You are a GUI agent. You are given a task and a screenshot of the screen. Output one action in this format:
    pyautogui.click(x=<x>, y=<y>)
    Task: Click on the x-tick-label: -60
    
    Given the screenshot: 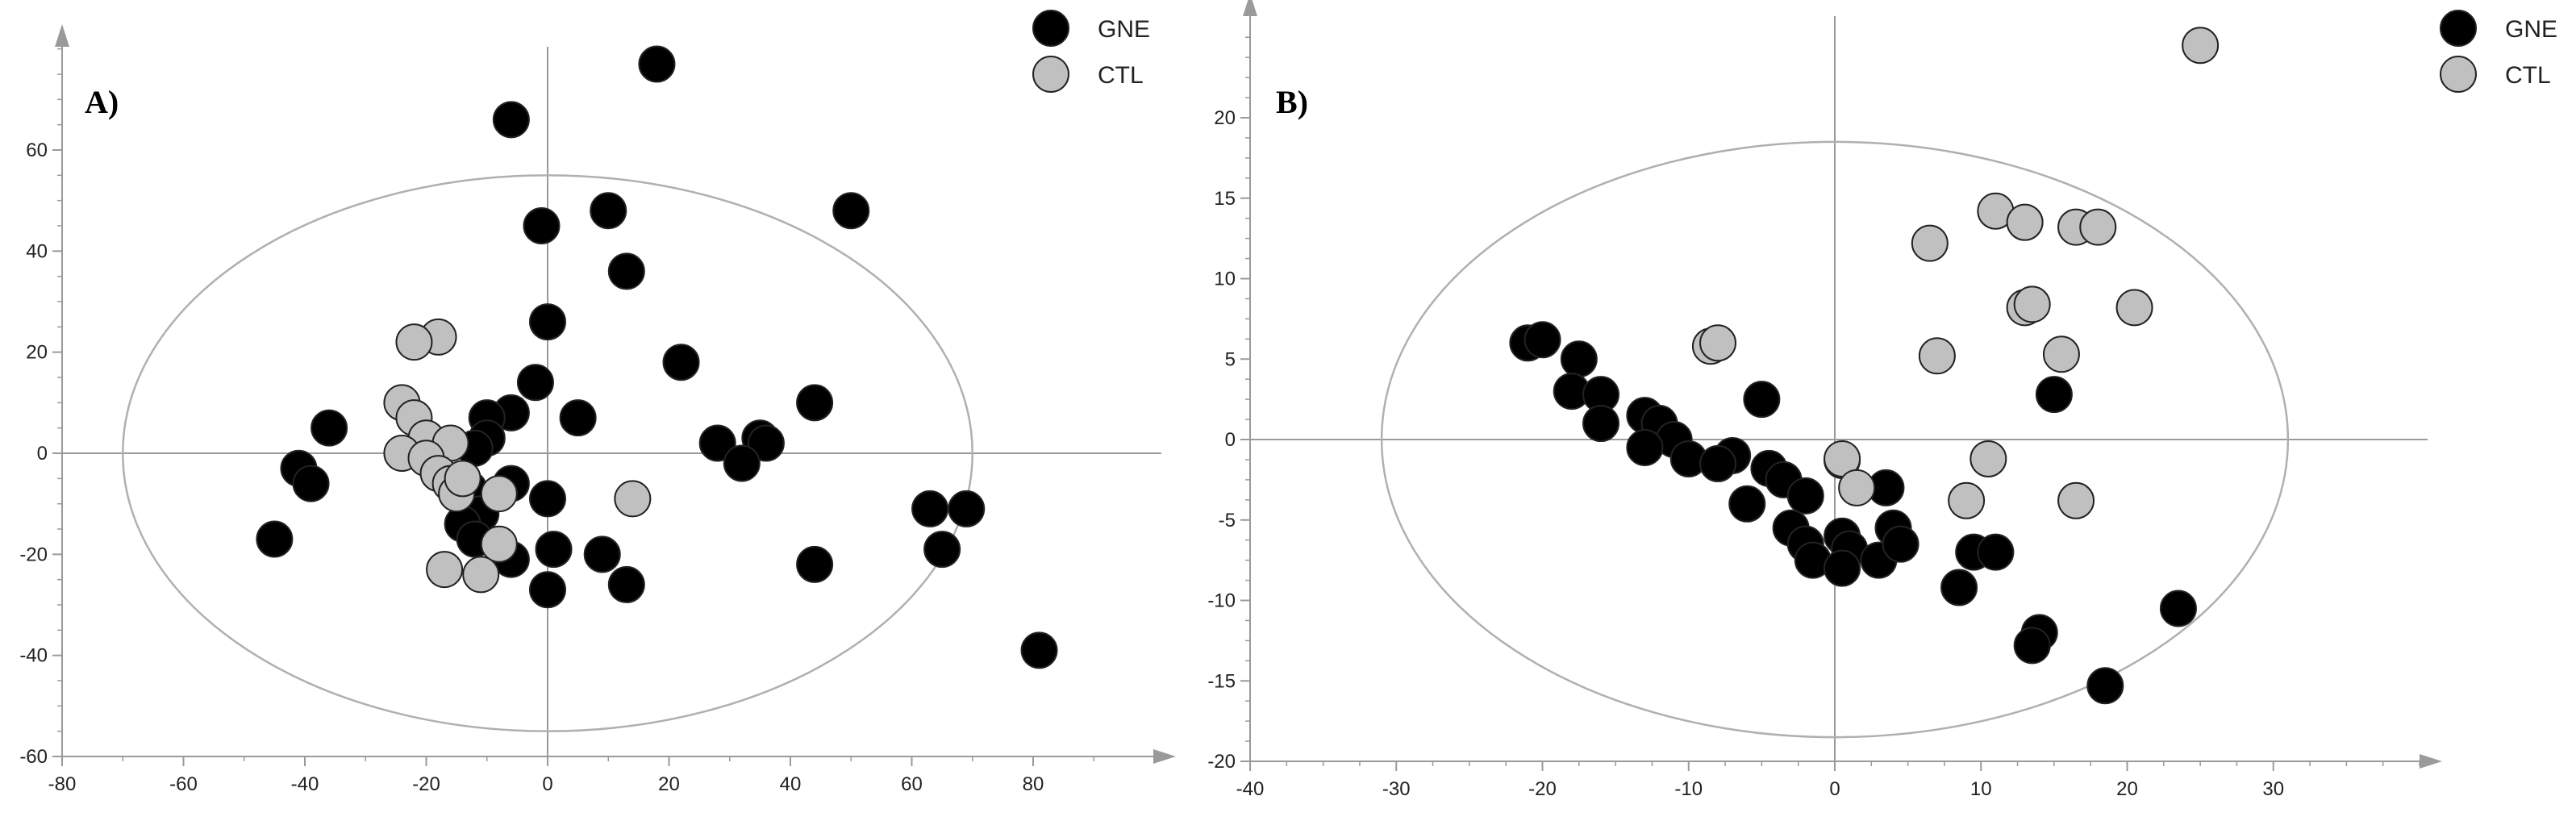 What is the action you would take?
    pyautogui.click(x=183, y=784)
    